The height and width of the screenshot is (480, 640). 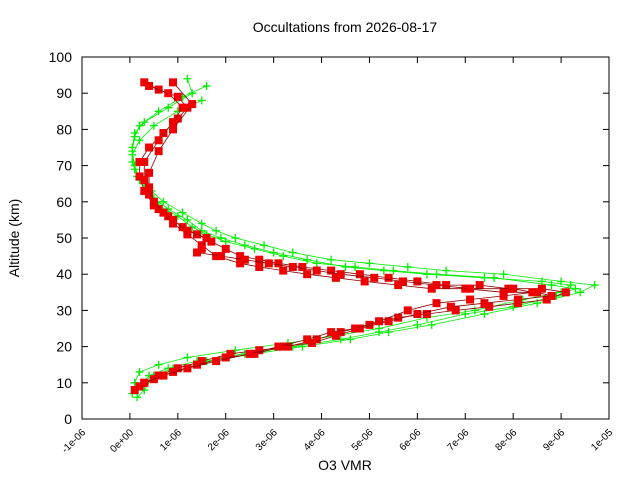 I want to click on x-axis-label: O3 VMR, so click(x=345, y=465).